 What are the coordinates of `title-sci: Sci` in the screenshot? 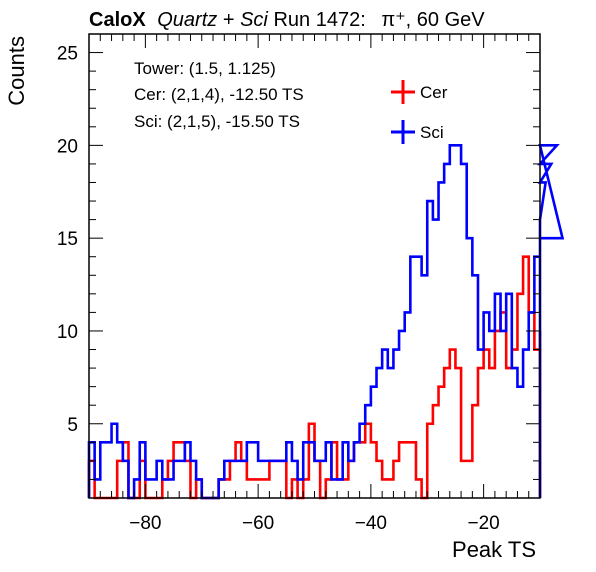 It's located at (254, 20).